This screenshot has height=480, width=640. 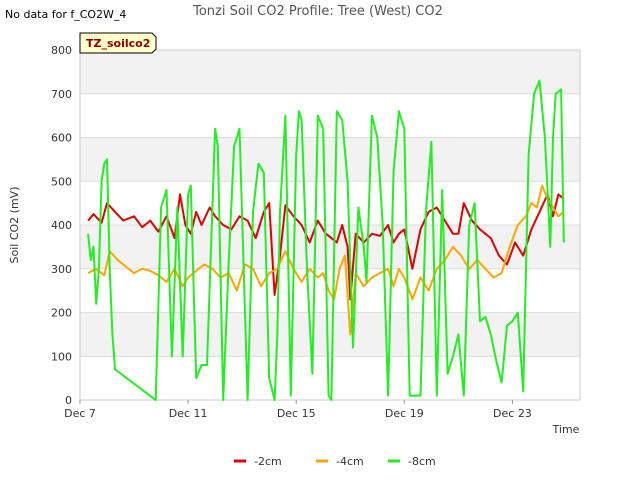 What do you see at coordinates (61, 313) in the screenshot?
I see `y-tick-label: 200` at bounding box center [61, 313].